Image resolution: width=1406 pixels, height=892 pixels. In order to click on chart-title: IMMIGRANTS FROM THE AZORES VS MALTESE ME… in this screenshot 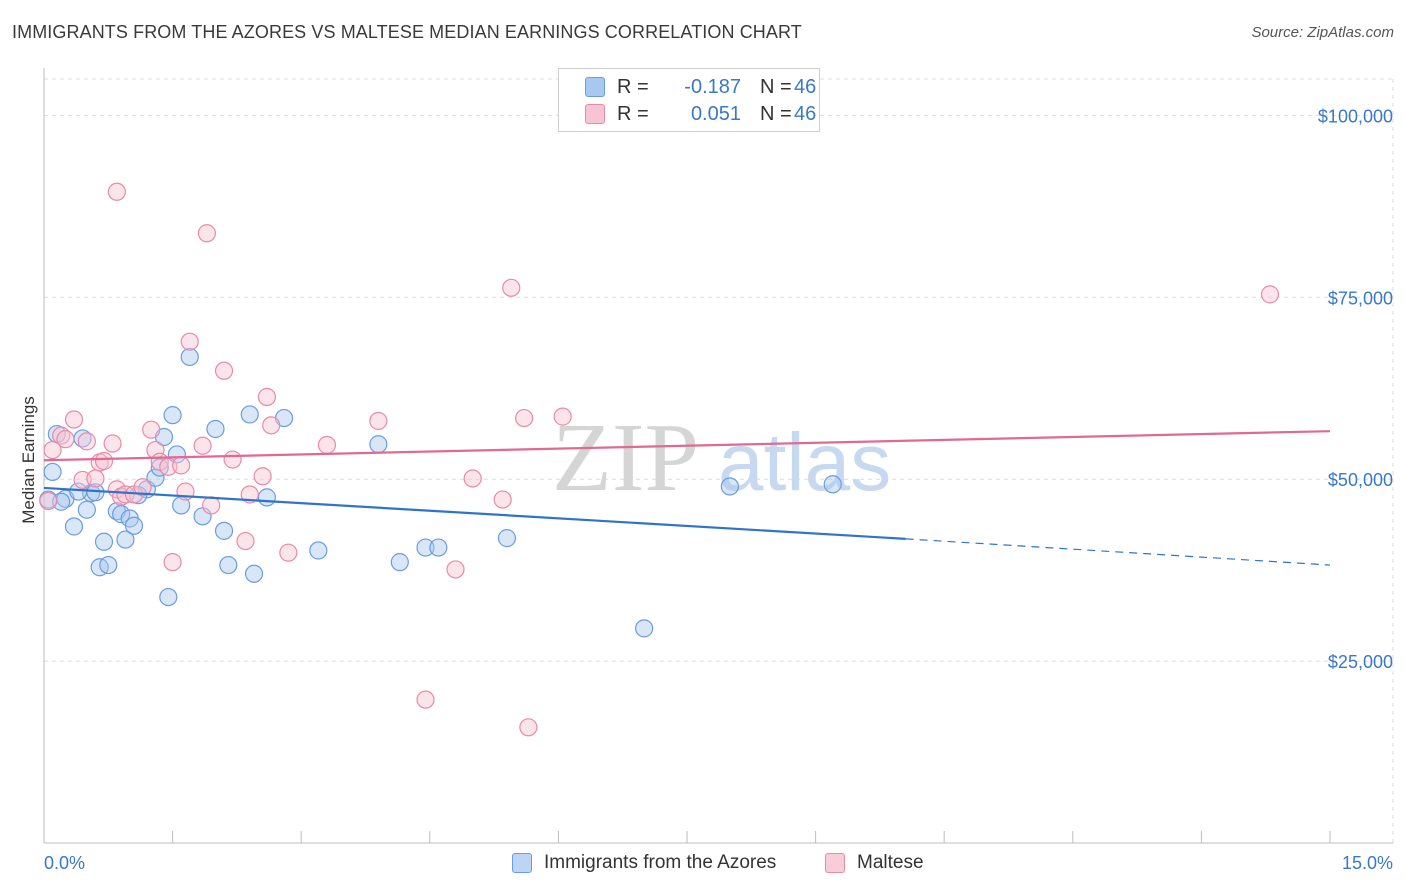, I will do `click(407, 32)`.